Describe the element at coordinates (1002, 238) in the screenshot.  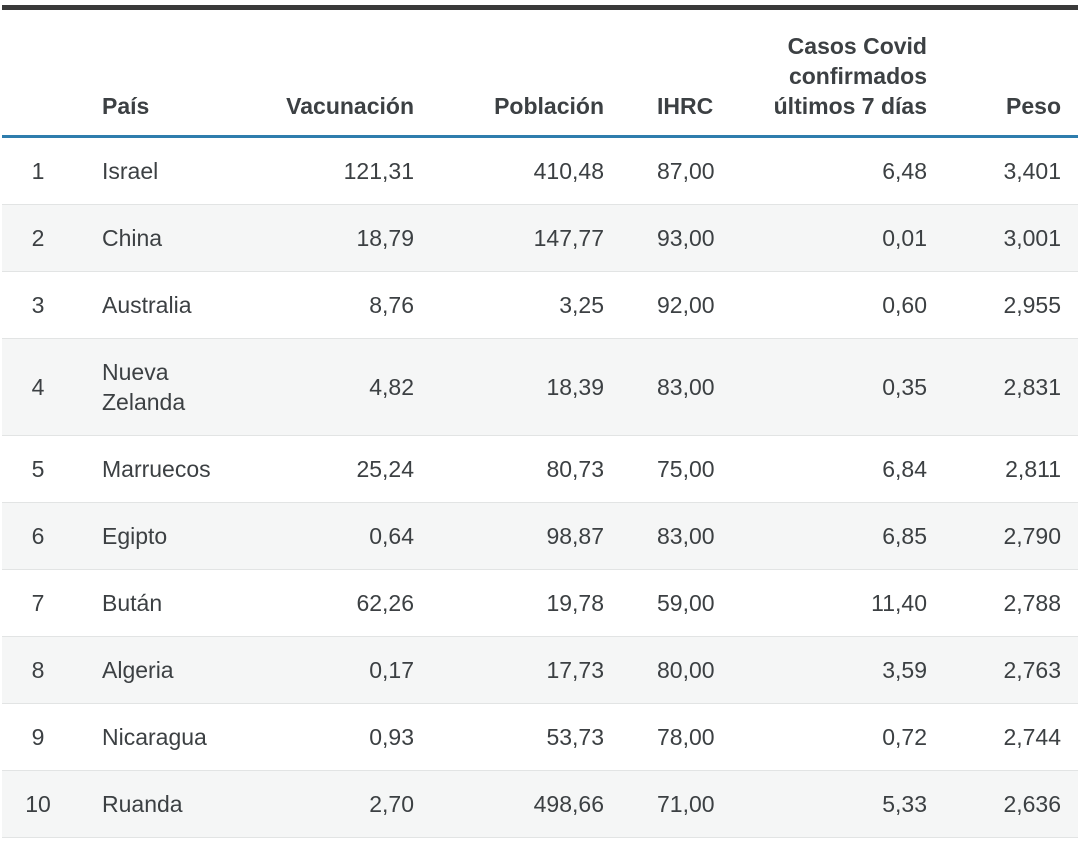
I see `cell-peso: 3,001` at that location.